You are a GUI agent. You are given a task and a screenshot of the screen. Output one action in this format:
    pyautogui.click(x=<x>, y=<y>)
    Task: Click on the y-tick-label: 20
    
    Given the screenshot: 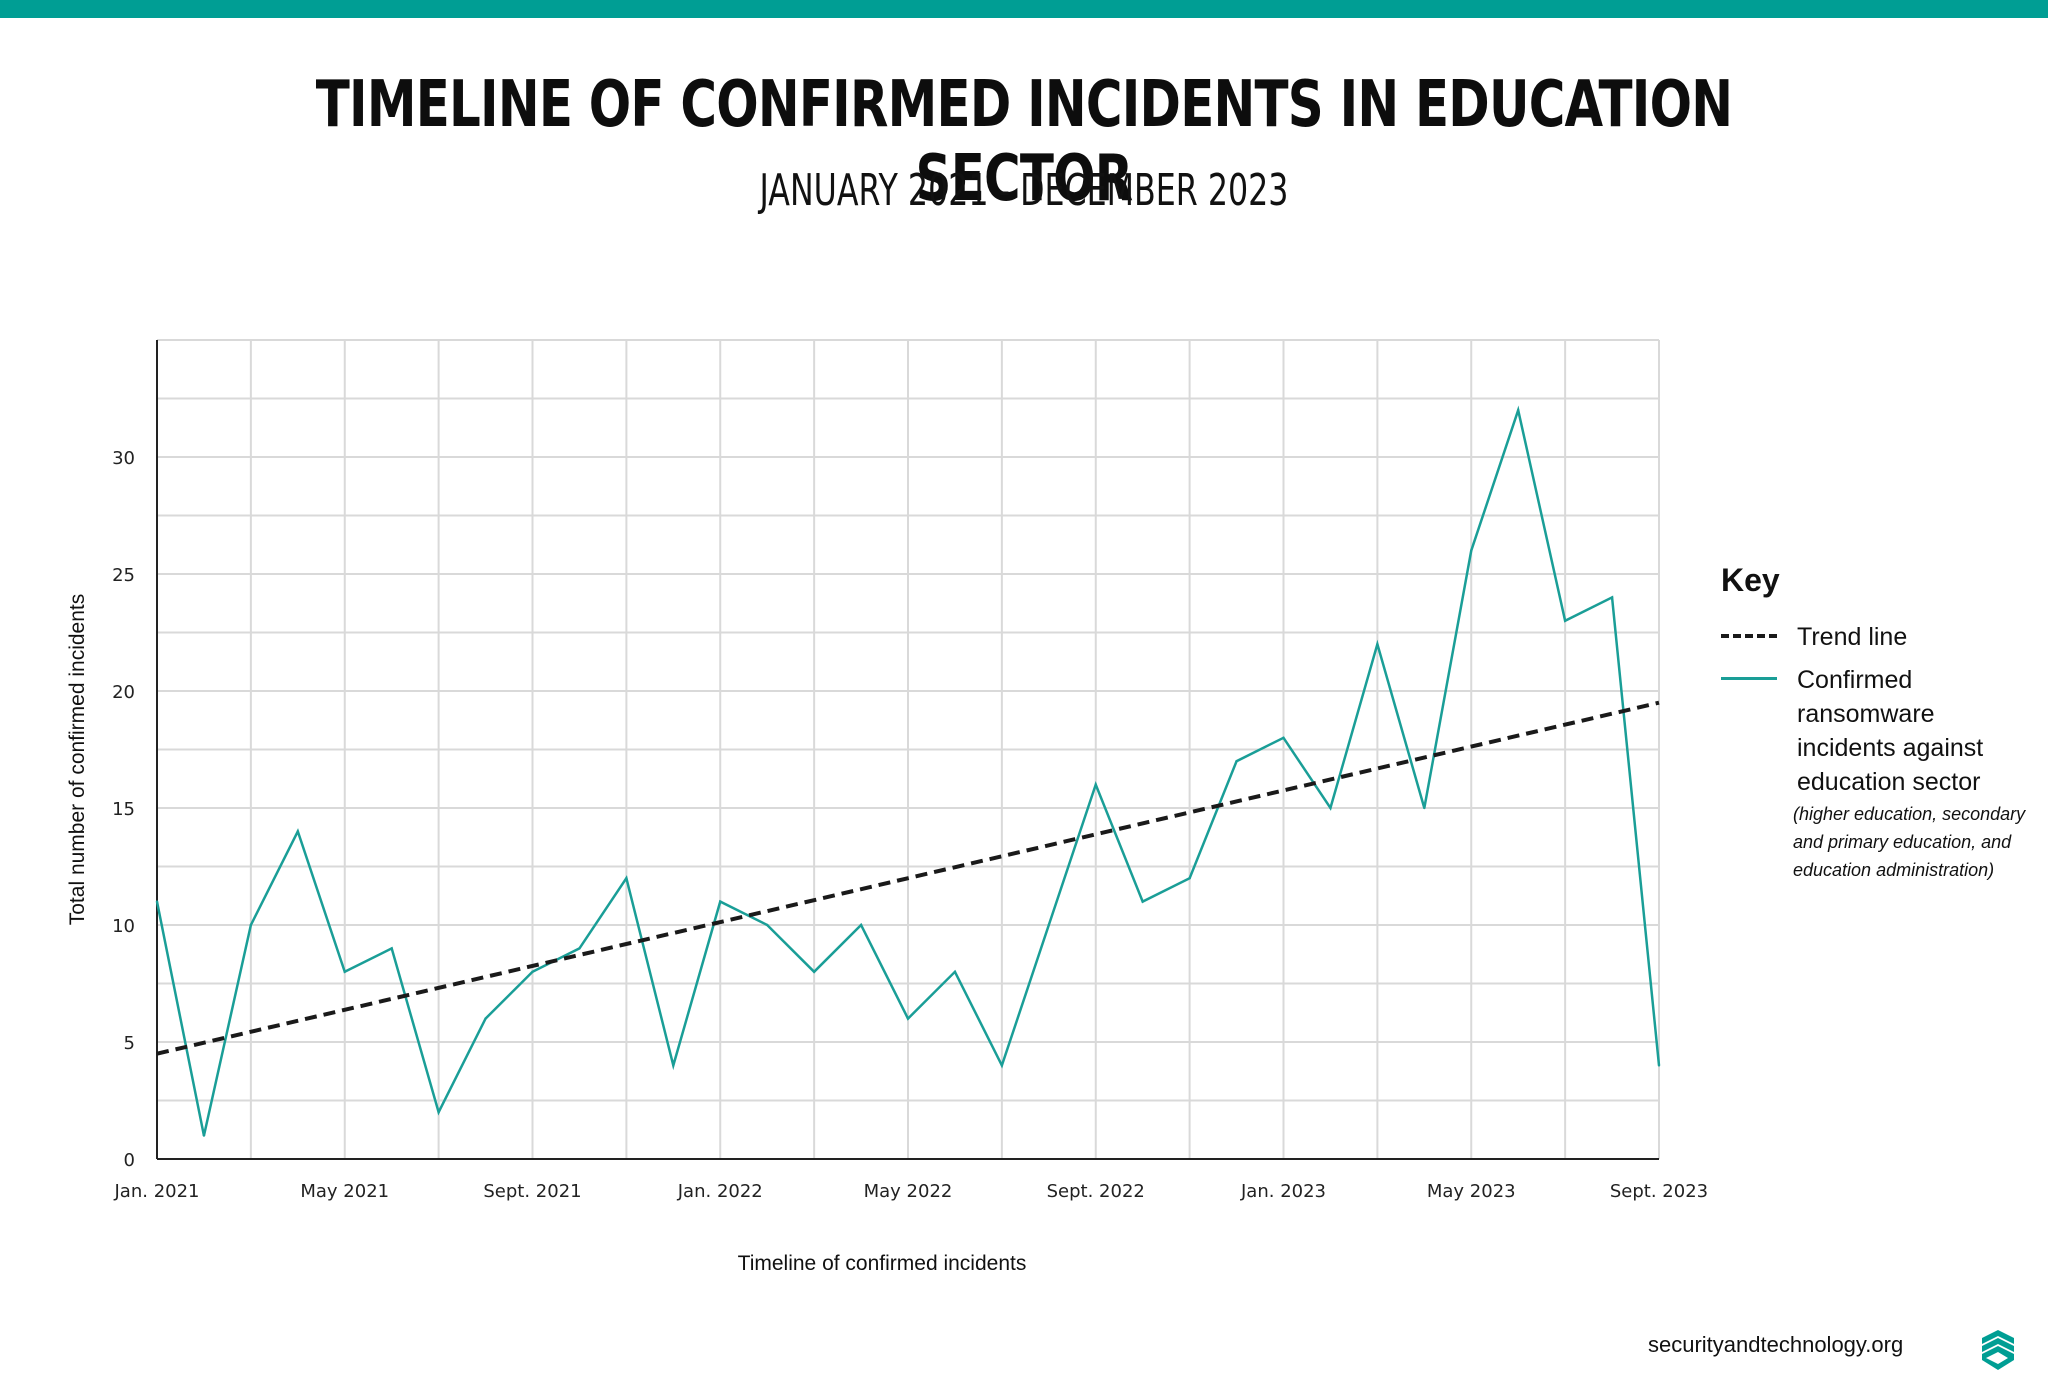 What is the action you would take?
    pyautogui.click(x=123, y=692)
    